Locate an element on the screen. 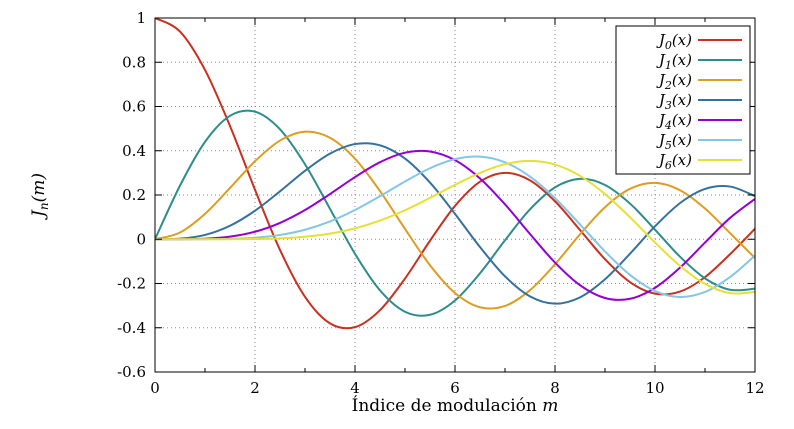 The image size is (794, 429). x-tick-label: 4 is located at coordinates (355, 388).